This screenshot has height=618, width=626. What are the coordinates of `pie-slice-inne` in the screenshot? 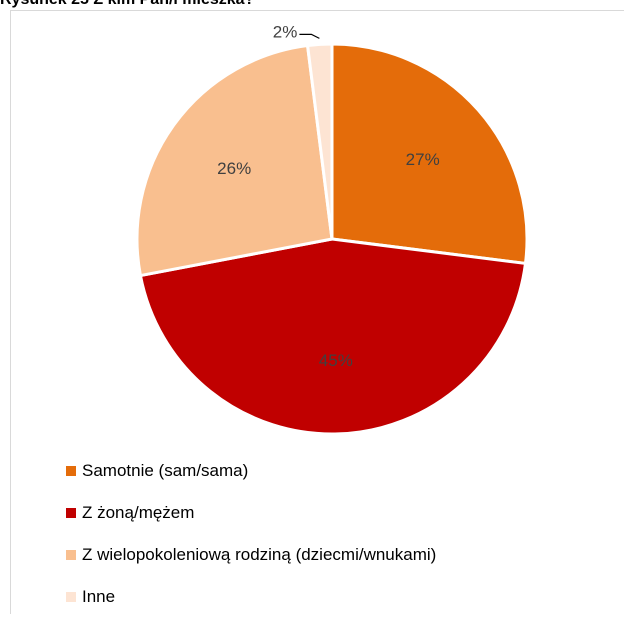 It's located at (319, 141).